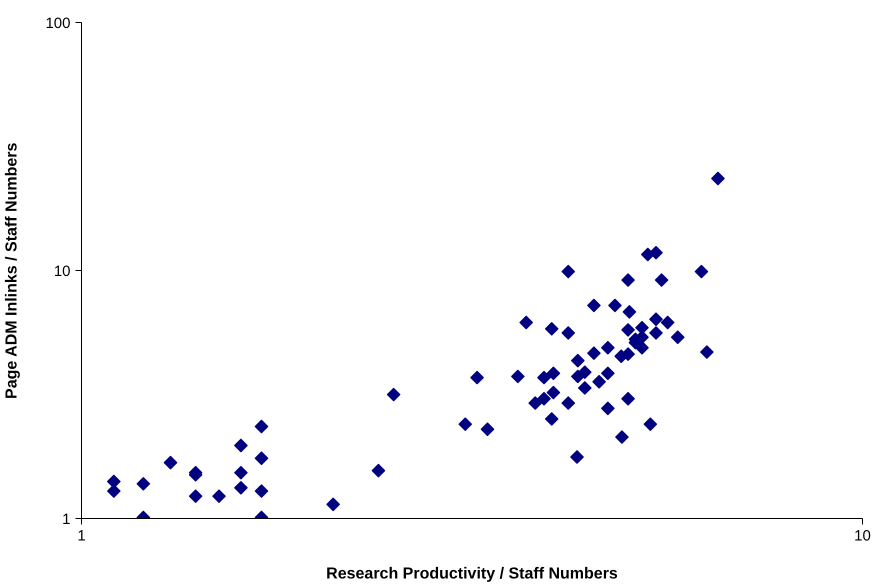  Describe the element at coordinates (58, 23) in the screenshot. I see `y-tick-label: 100` at that location.